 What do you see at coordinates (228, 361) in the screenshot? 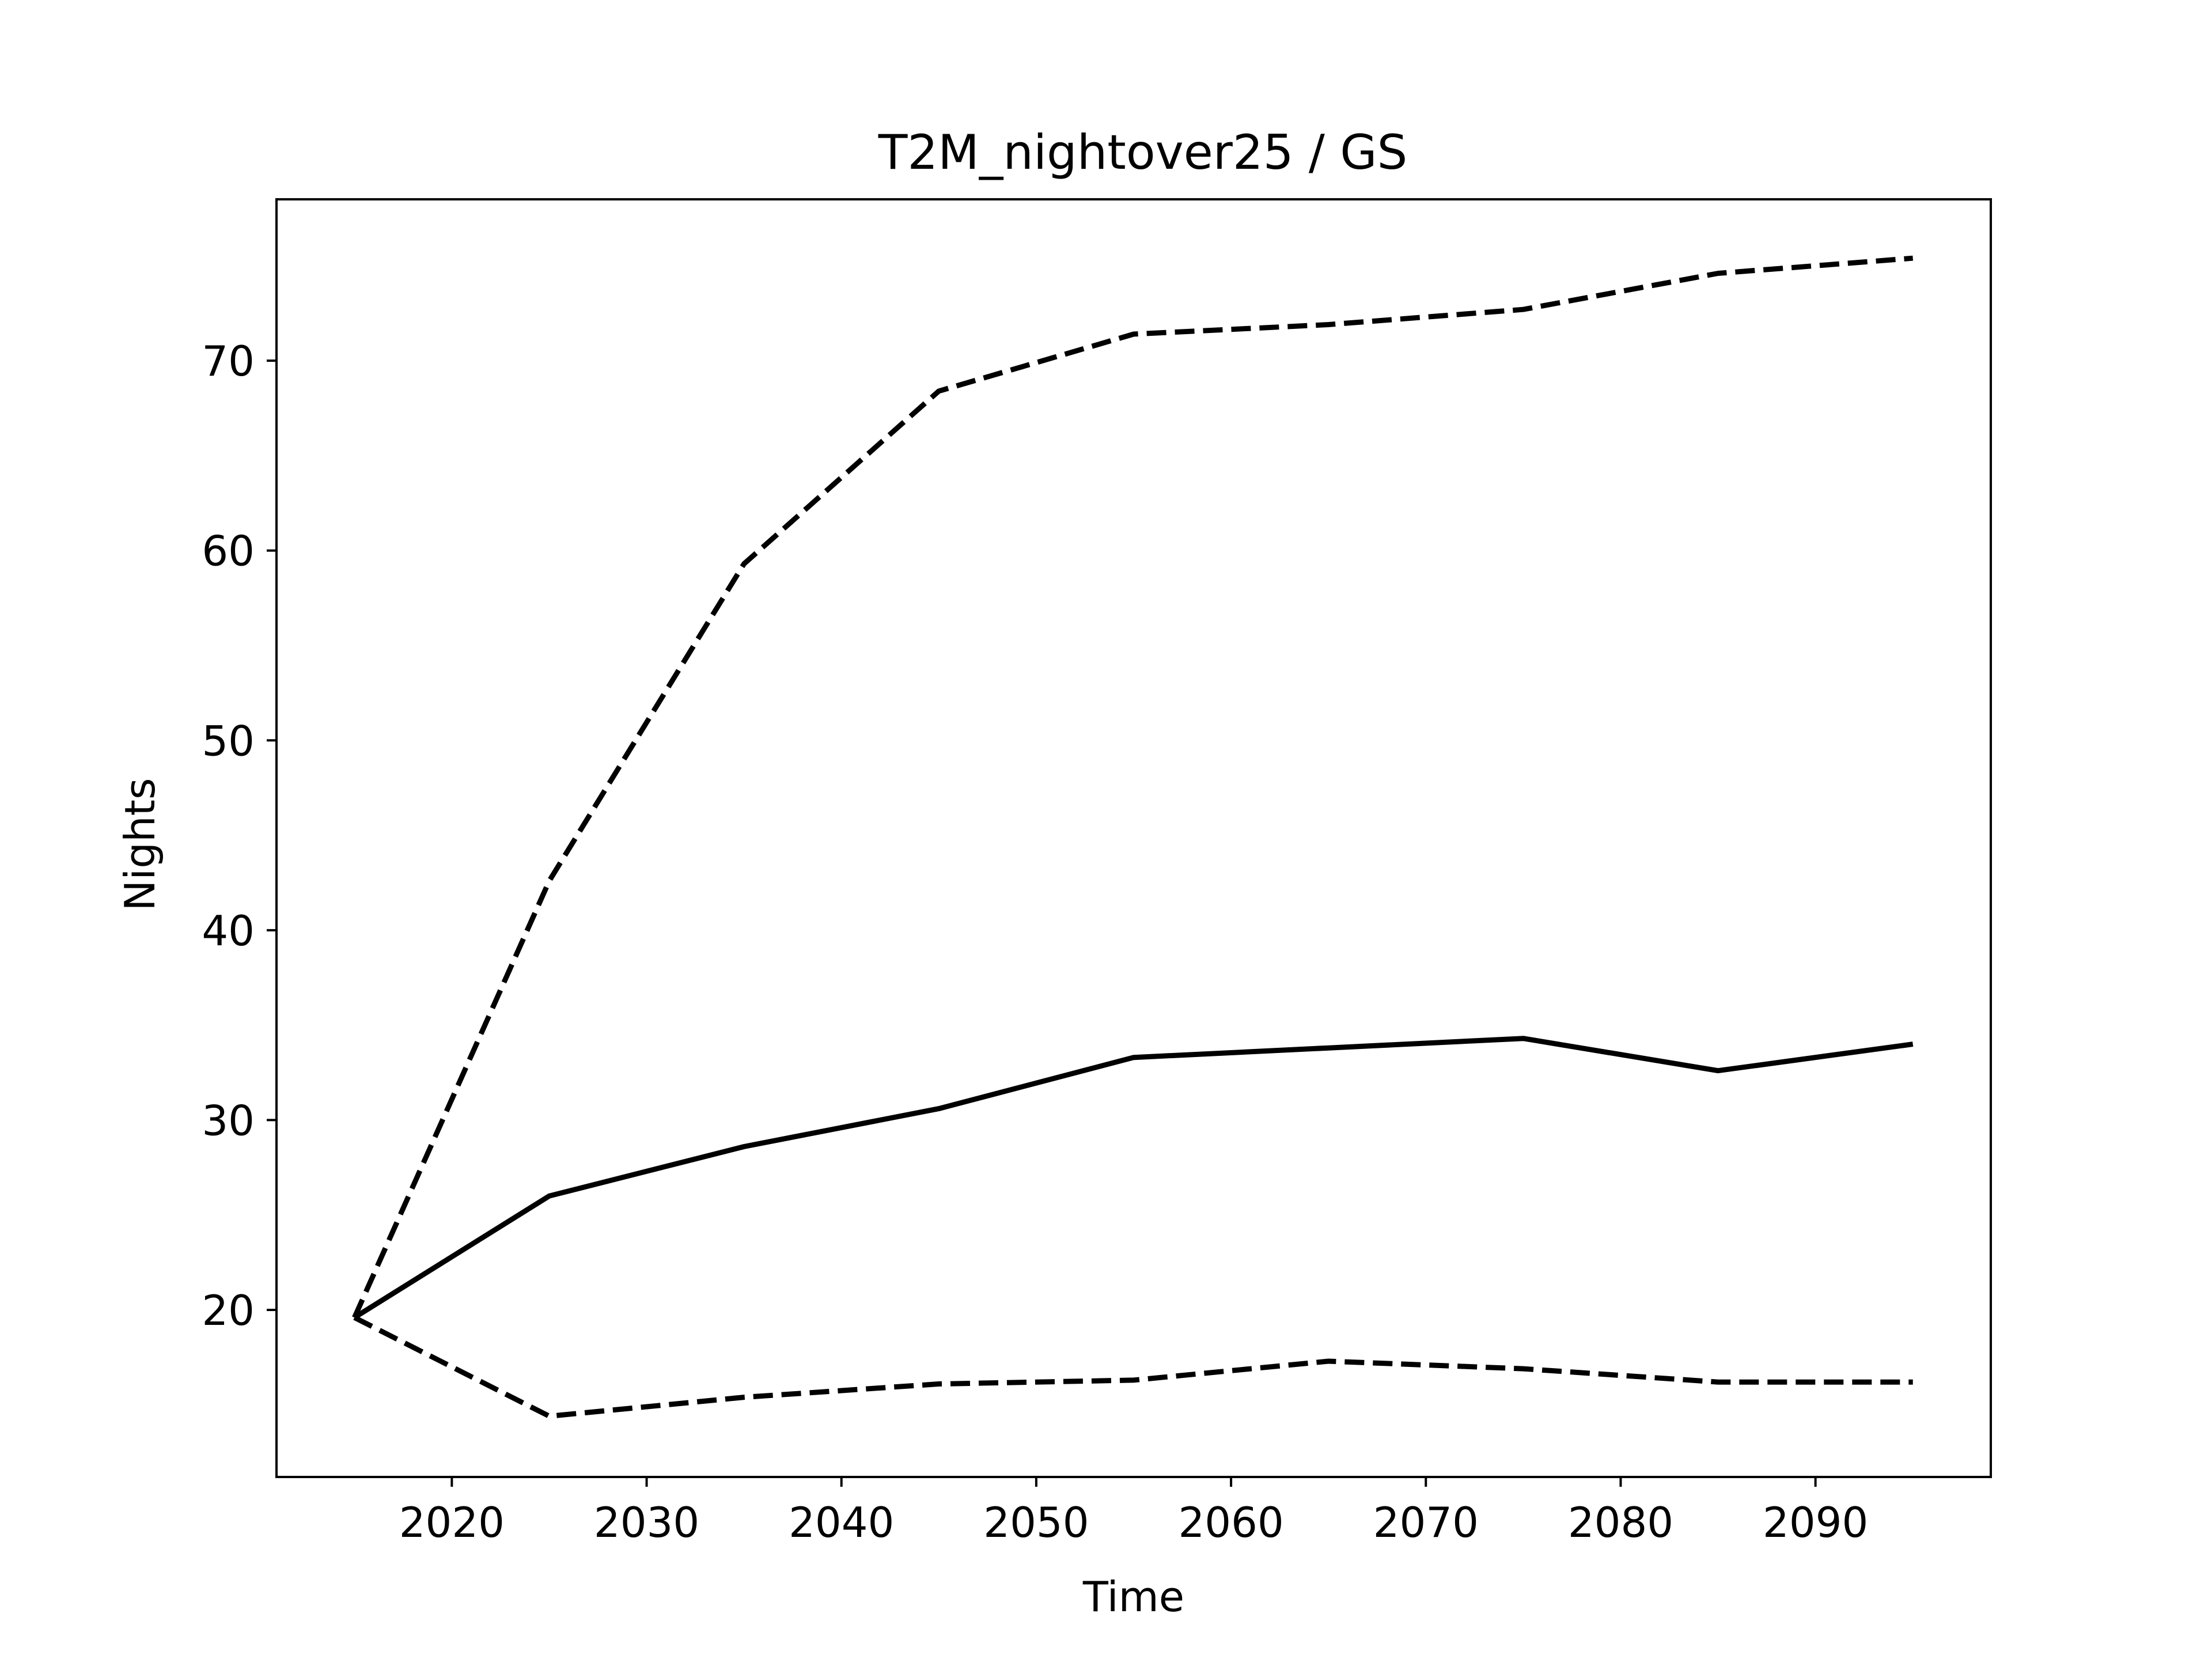
I see `y-tick-label: 70` at bounding box center [228, 361].